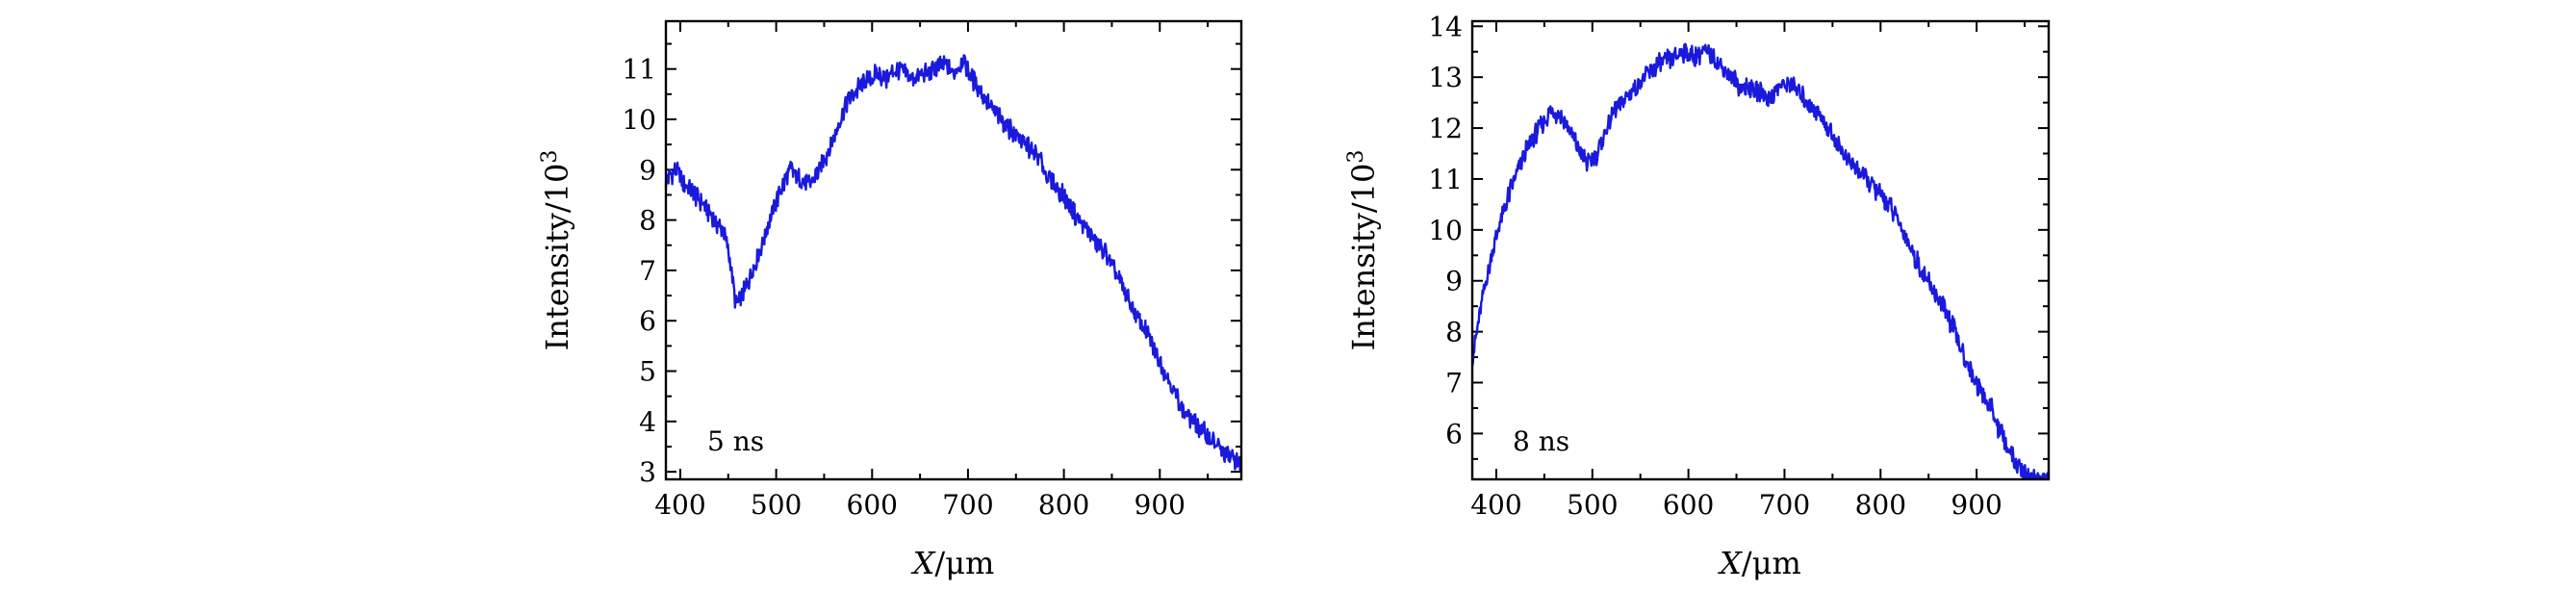 This screenshot has width=2576, height=591. I want to click on y-tick-label: 12, so click(1445, 128).